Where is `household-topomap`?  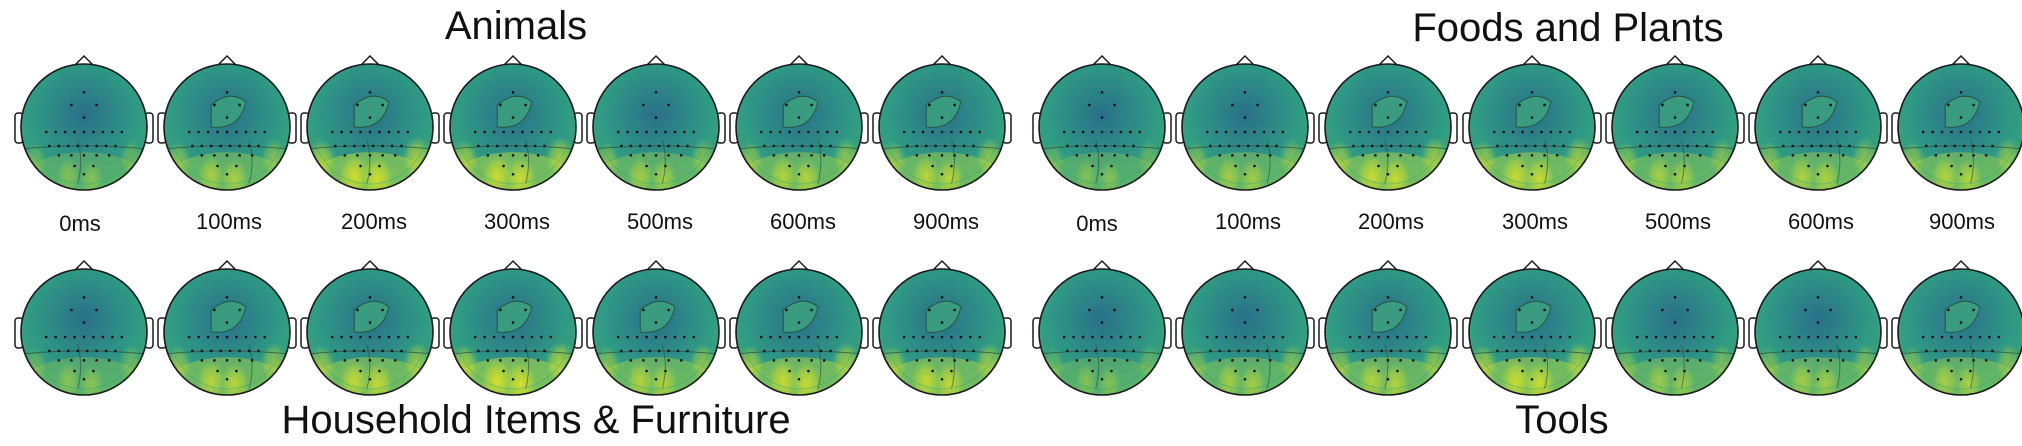
household-topomap is located at coordinates (656, 327).